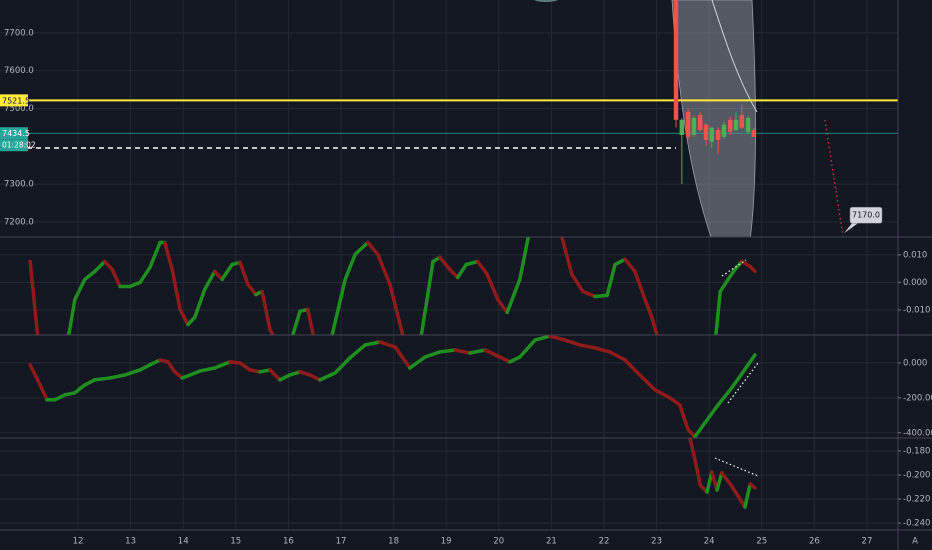 Image resolution: width=932 pixels, height=550 pixels. Describe the element at coordinates (19, 222) in the screenshot. I see `y-tick-label: 7200.0` at that location.